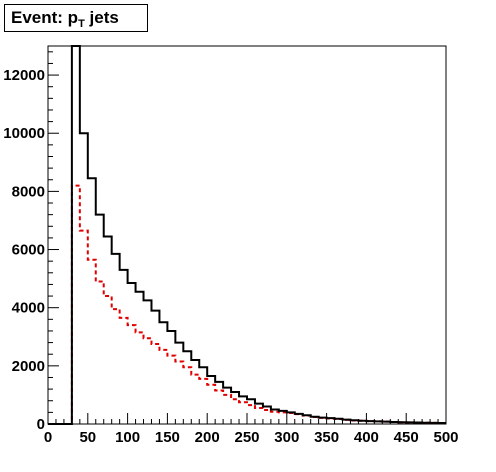 The image size is (496, 472). What do you see at coordinates (81, 24) in the screenshot?
I see `title-subscript: T` at bounding box center [81, 24].